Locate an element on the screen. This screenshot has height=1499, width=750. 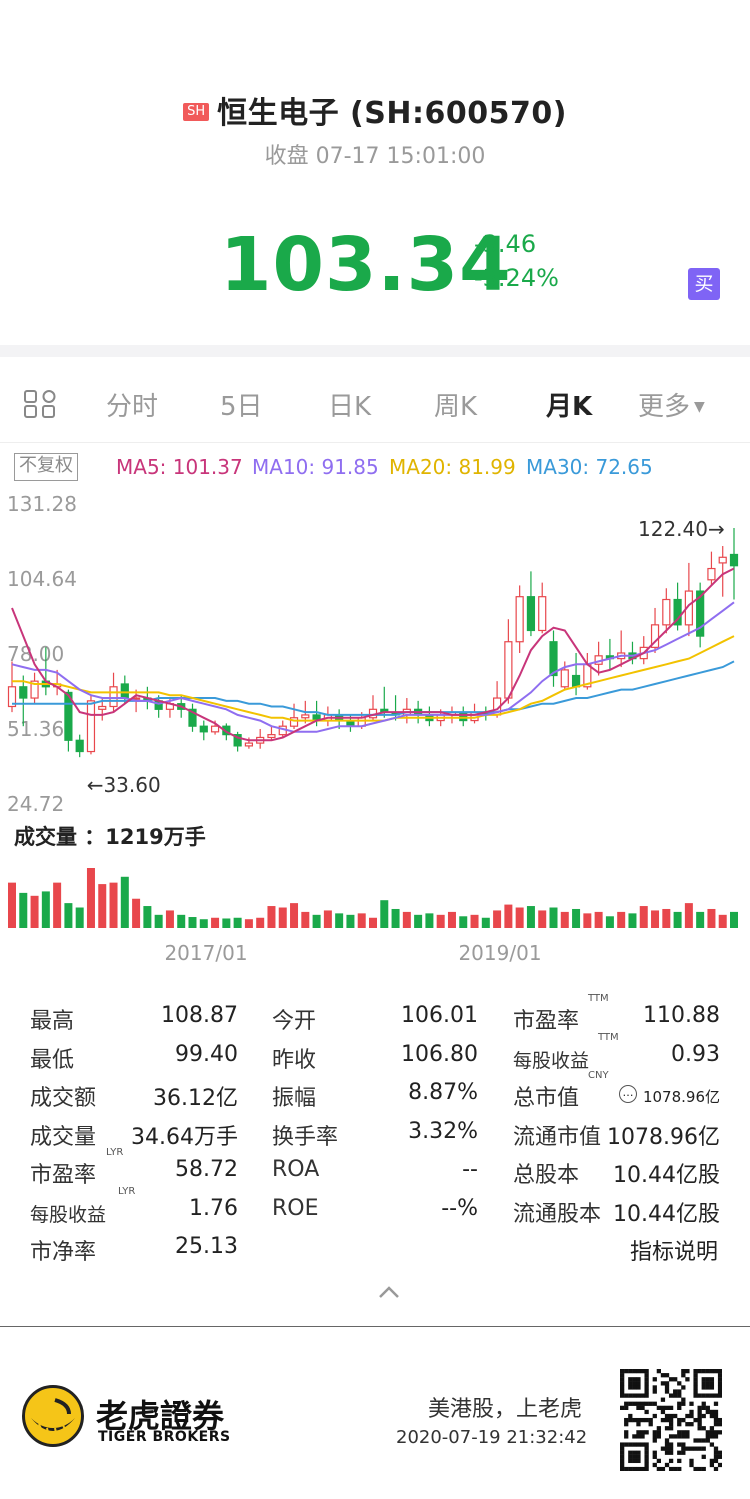
tiger-logo-icon is located at coordinates (53, 1416).